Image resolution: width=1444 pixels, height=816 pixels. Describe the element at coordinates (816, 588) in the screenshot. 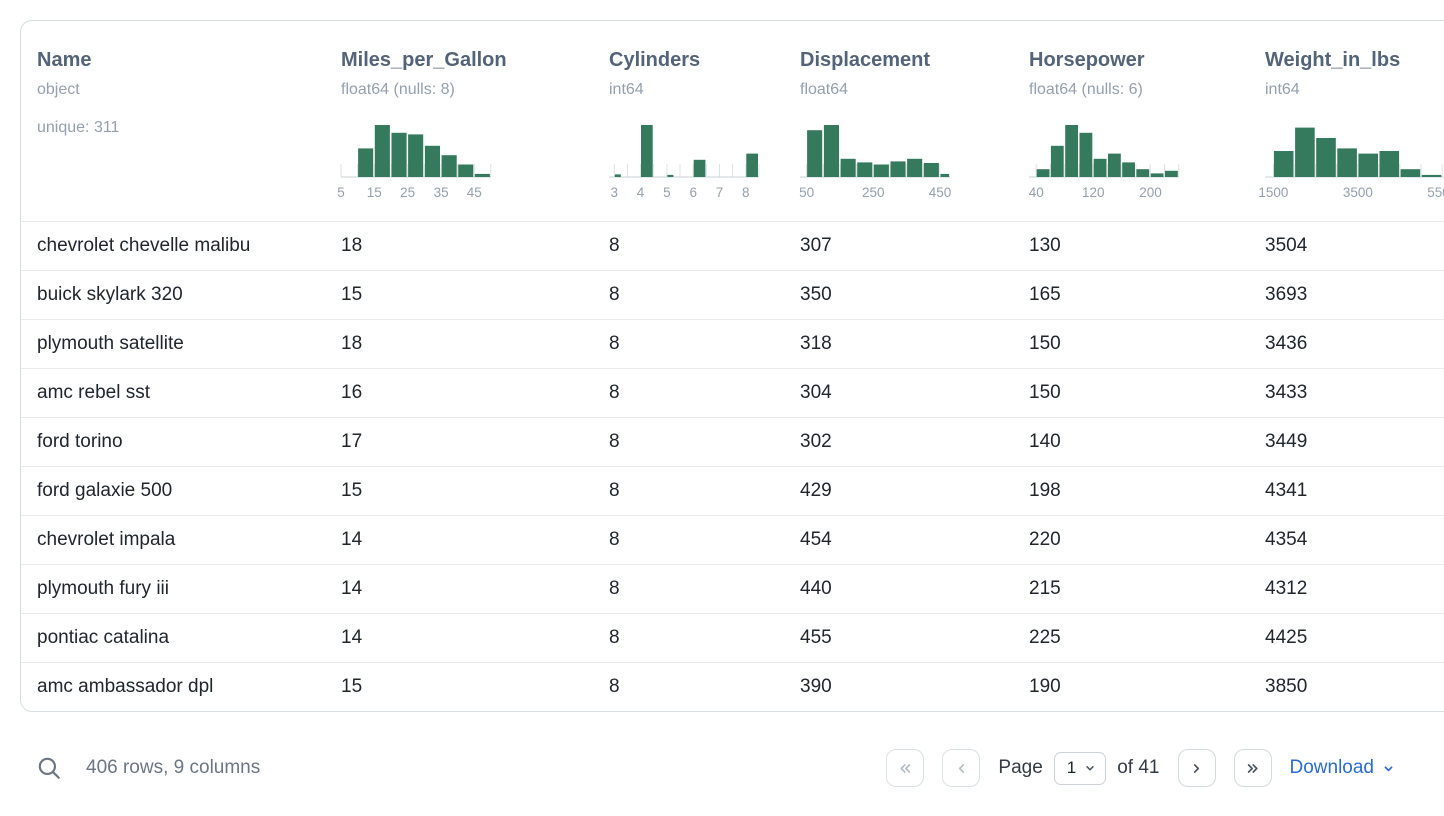

I see `table-cell: 440` at that location.